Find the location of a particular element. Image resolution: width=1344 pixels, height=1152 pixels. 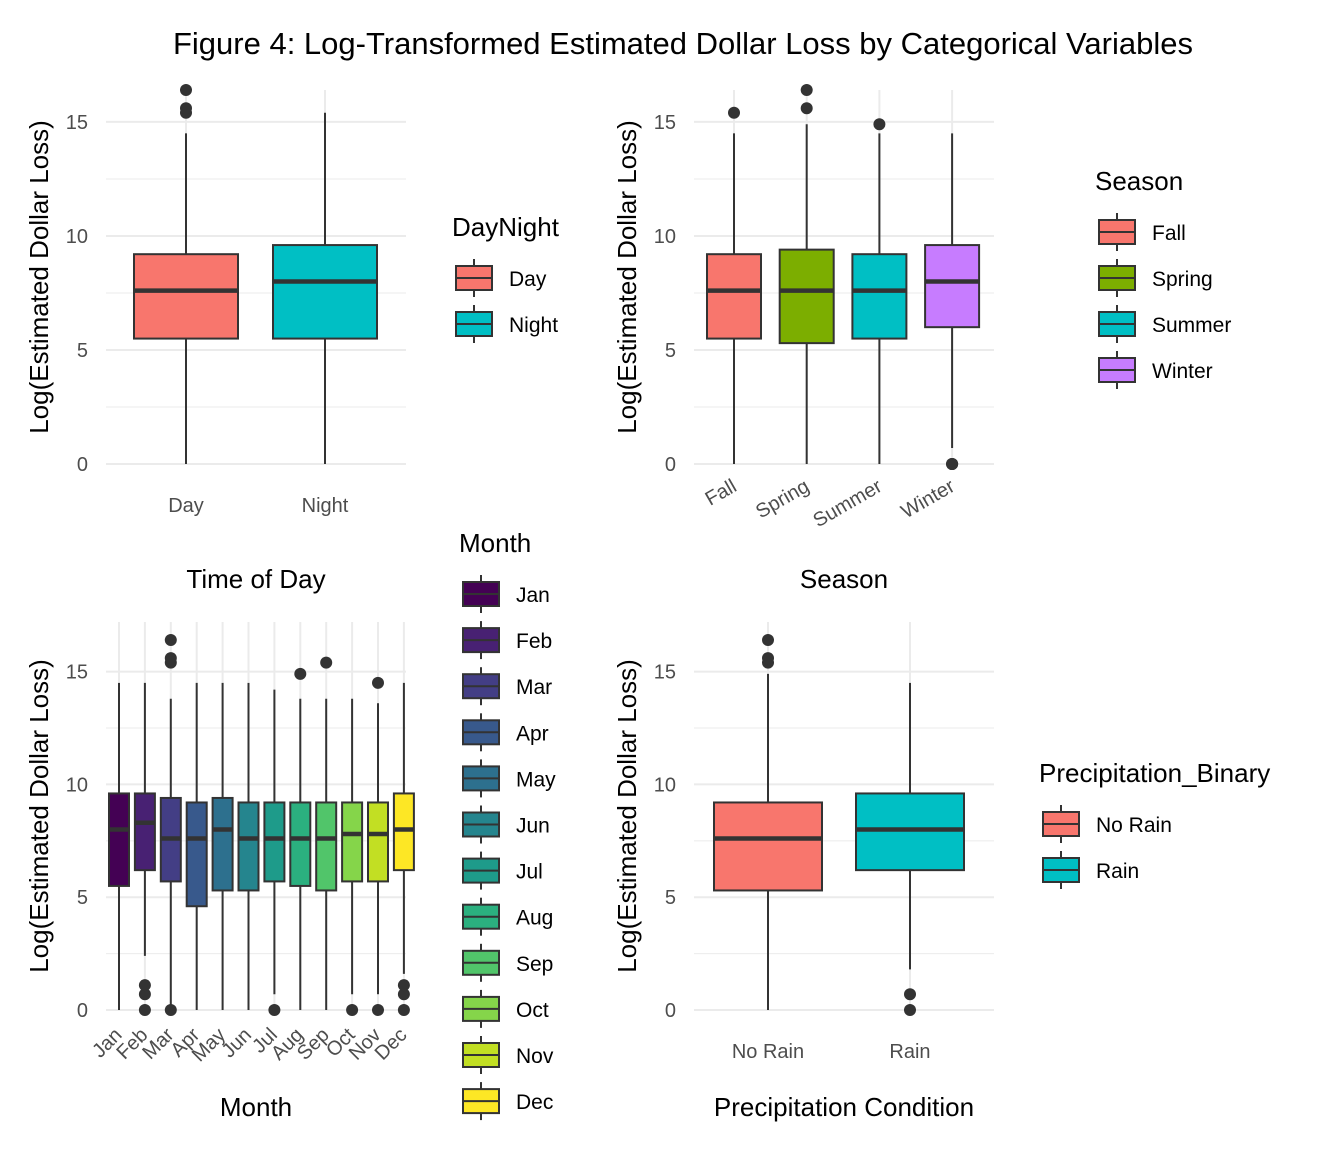

legend-item: Day is located at coordinates (501, 278).